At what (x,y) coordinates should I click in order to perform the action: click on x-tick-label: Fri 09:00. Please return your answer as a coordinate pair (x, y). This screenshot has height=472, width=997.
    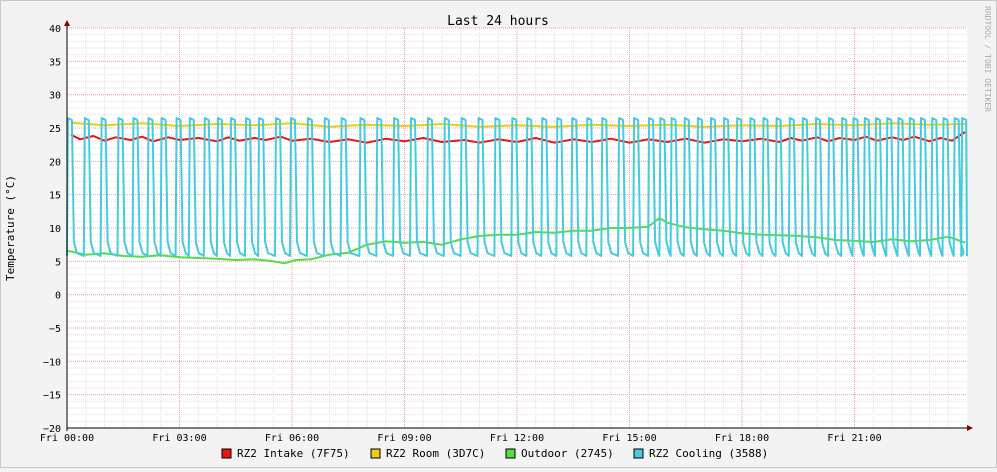
    Looking at the image, I should click on (404, 438).